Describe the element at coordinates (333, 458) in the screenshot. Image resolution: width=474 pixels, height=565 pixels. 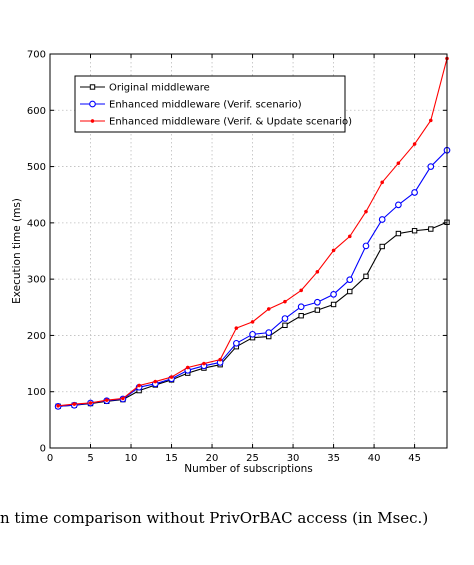
I see `x-tick-label: 35` at that location.